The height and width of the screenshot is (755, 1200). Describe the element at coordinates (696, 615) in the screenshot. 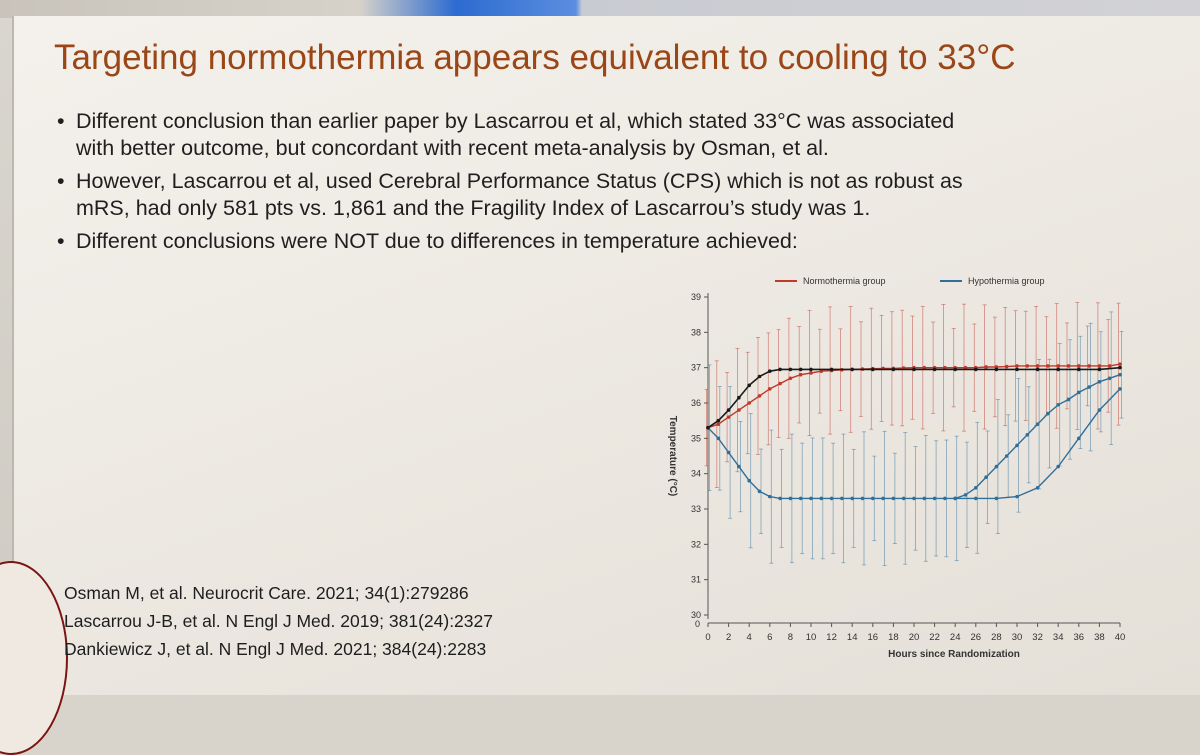

I see `y-tick-label: 30` at that location.